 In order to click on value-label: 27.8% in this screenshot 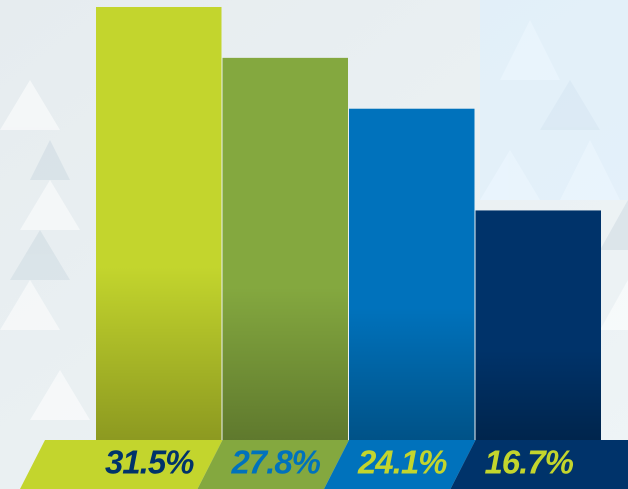, I will do `click(275, 462)`.